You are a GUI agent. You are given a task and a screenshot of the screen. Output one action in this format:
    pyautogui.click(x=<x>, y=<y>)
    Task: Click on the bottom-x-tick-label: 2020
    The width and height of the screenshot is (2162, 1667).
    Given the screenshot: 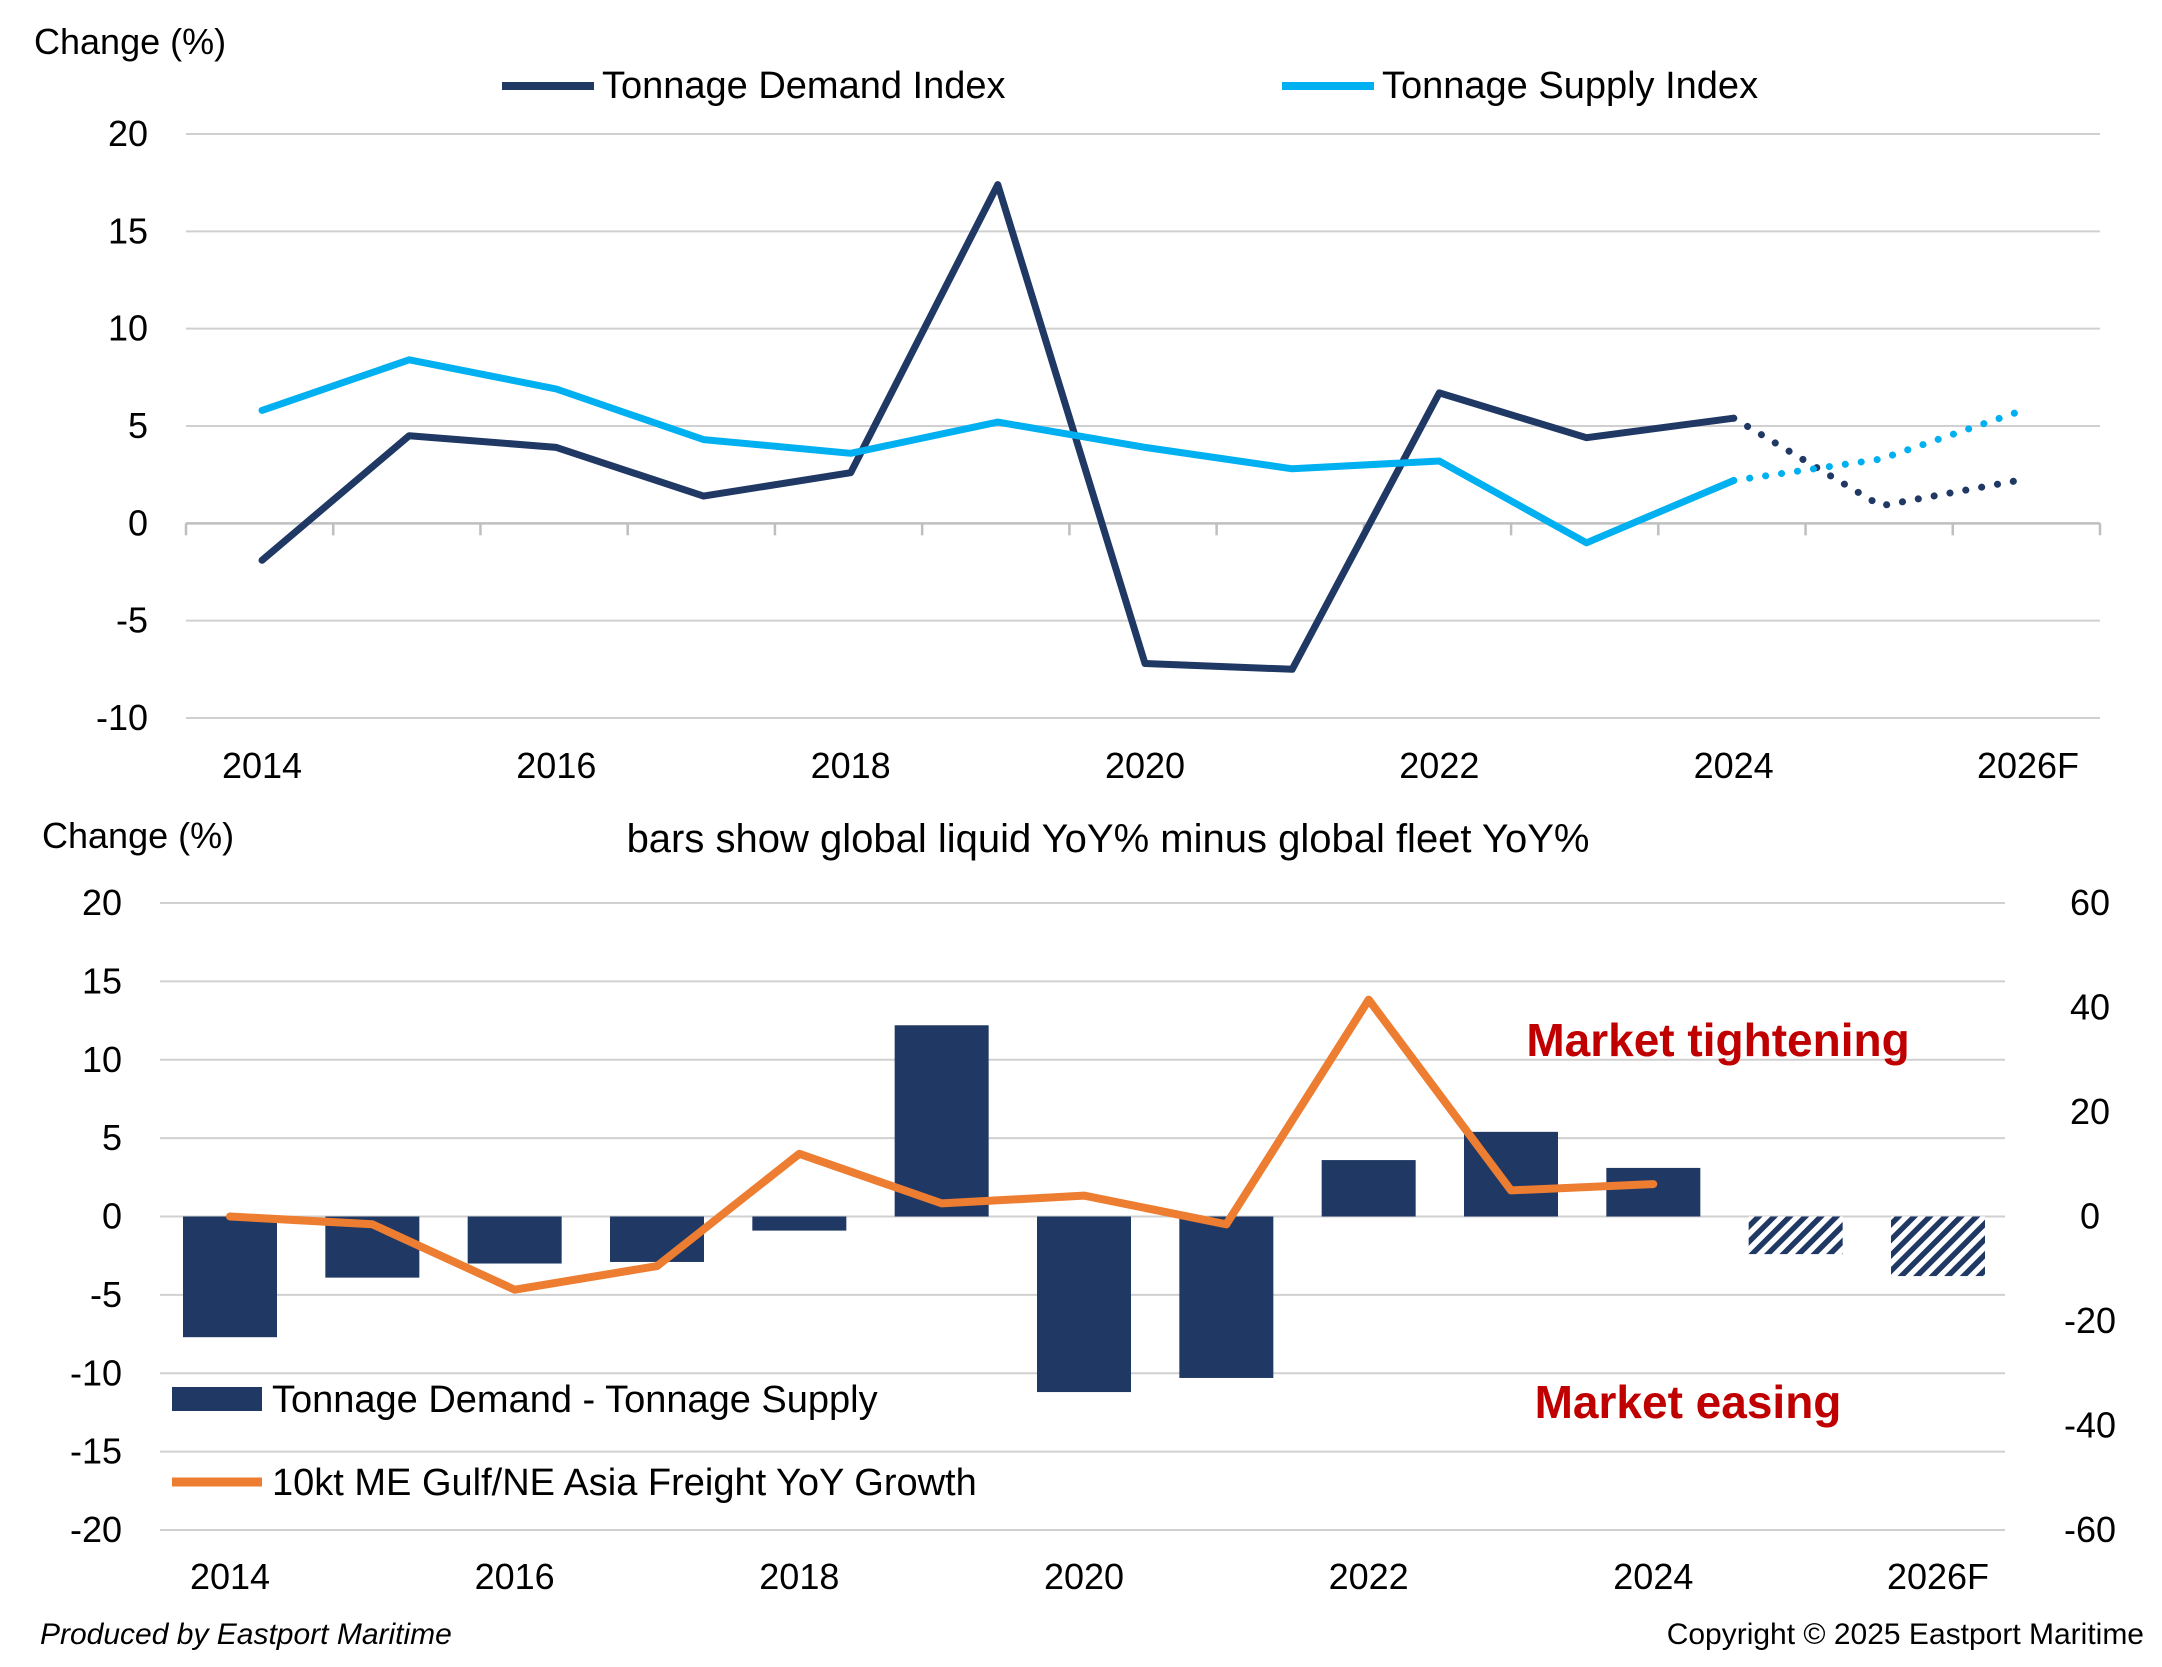 What is the action you would take?
    pyautogui.click(x=1084, y=1576)
    